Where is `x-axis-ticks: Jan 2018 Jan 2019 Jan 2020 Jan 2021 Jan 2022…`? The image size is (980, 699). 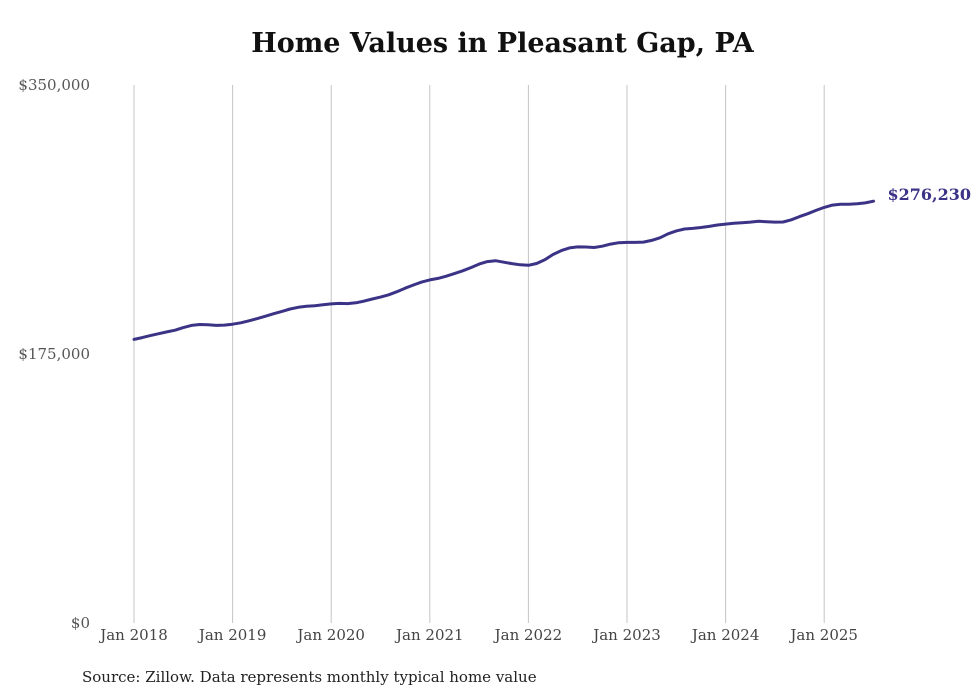
x-axis-ticks: Jan 2018 Jan 2019 Jan 2020 Jan 2021 Jan 2022… is located at coordinates (478, 635).